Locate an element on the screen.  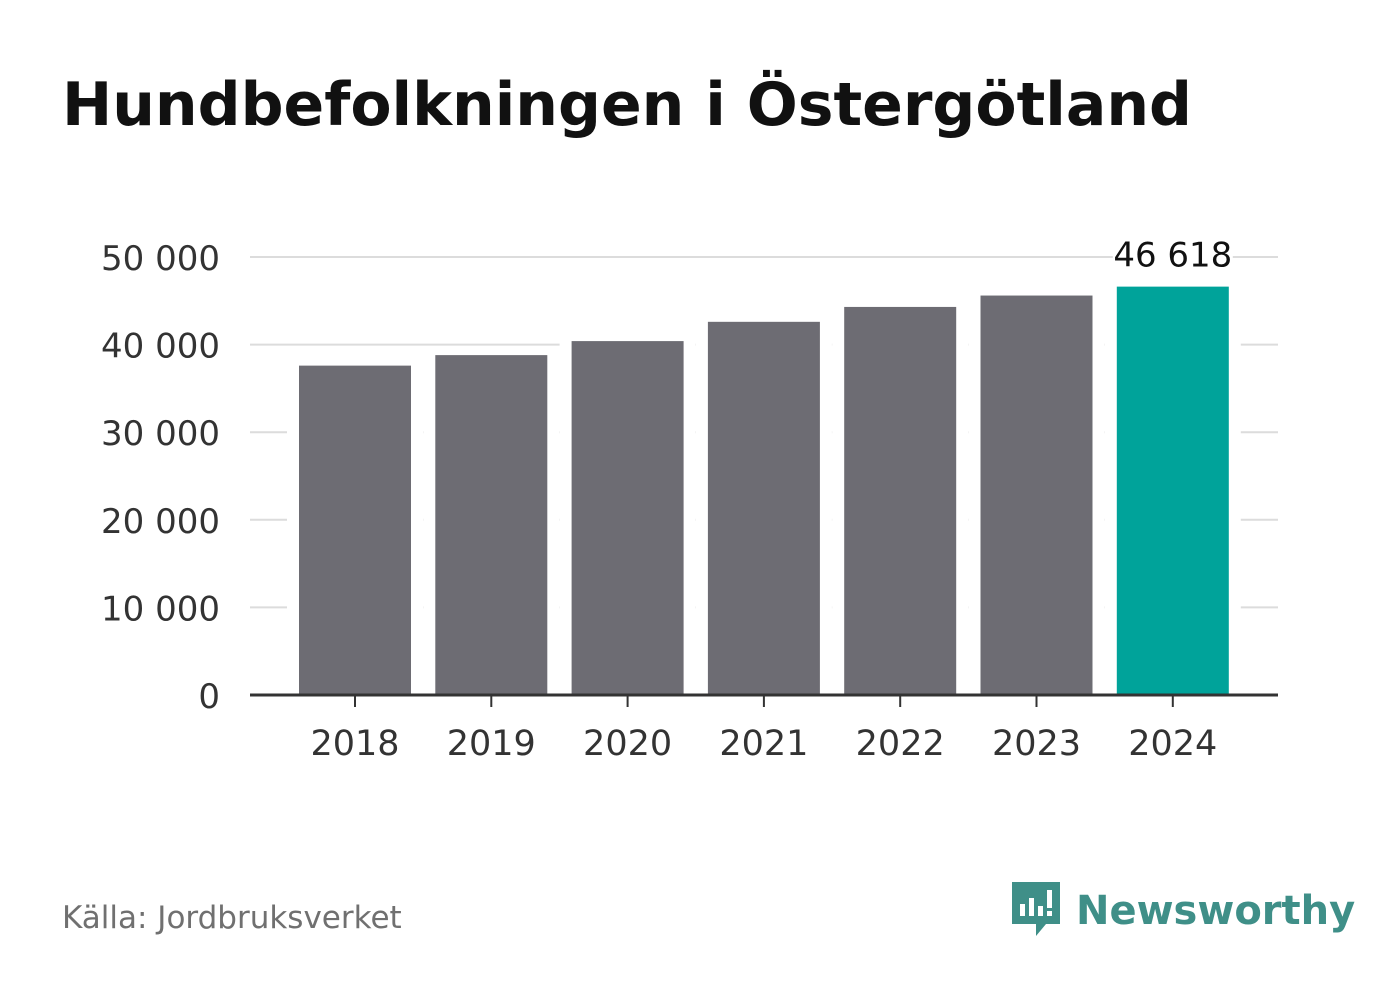
brand-logo: Newsworthy is located at coordinates (1182, 911).